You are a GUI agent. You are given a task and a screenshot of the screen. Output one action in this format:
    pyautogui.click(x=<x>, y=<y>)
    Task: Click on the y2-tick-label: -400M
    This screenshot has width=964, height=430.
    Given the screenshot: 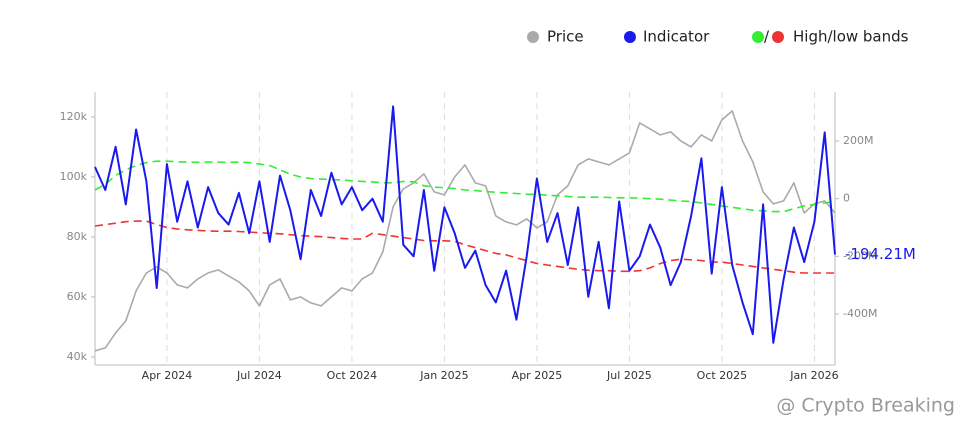 What is the action you would take?
    pyautogui.click(x=860, y=313)
    